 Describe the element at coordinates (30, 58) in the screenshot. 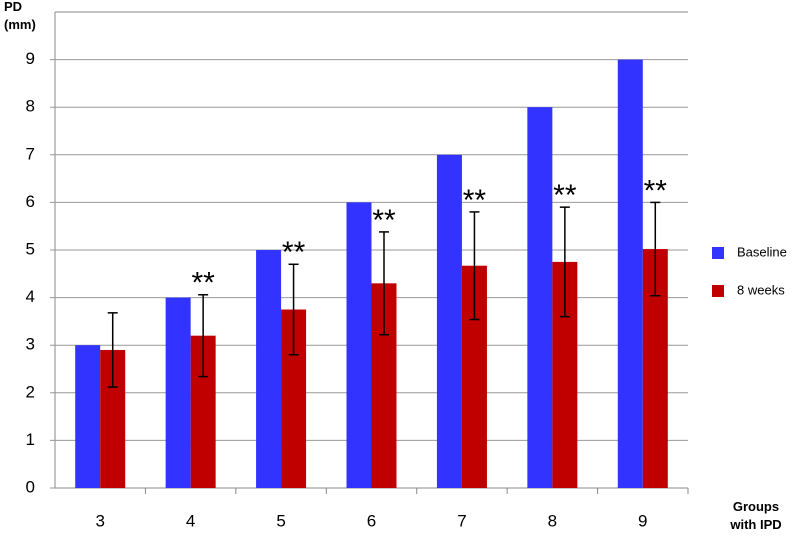

I see `y-tick-label: 9` at that location.